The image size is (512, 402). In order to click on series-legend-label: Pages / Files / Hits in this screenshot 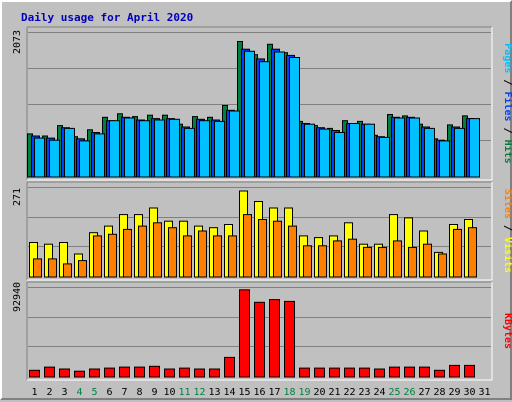, I will do `click(507, 103)`.